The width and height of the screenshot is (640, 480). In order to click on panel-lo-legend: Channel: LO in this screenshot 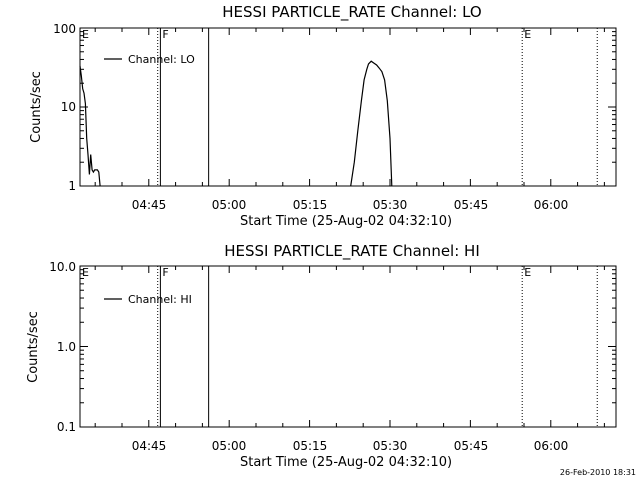, I will do `click(149, 59)`.